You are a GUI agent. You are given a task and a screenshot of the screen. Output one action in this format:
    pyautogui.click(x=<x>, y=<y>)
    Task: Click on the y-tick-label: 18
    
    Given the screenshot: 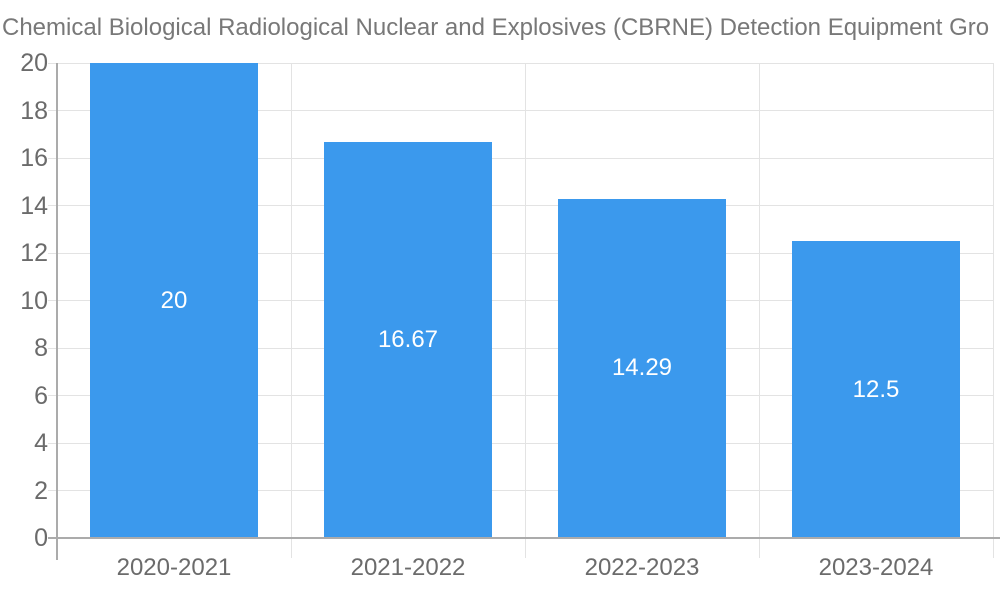 What is the action you would take?
    pyautogui.click(x=34, y=110)
    